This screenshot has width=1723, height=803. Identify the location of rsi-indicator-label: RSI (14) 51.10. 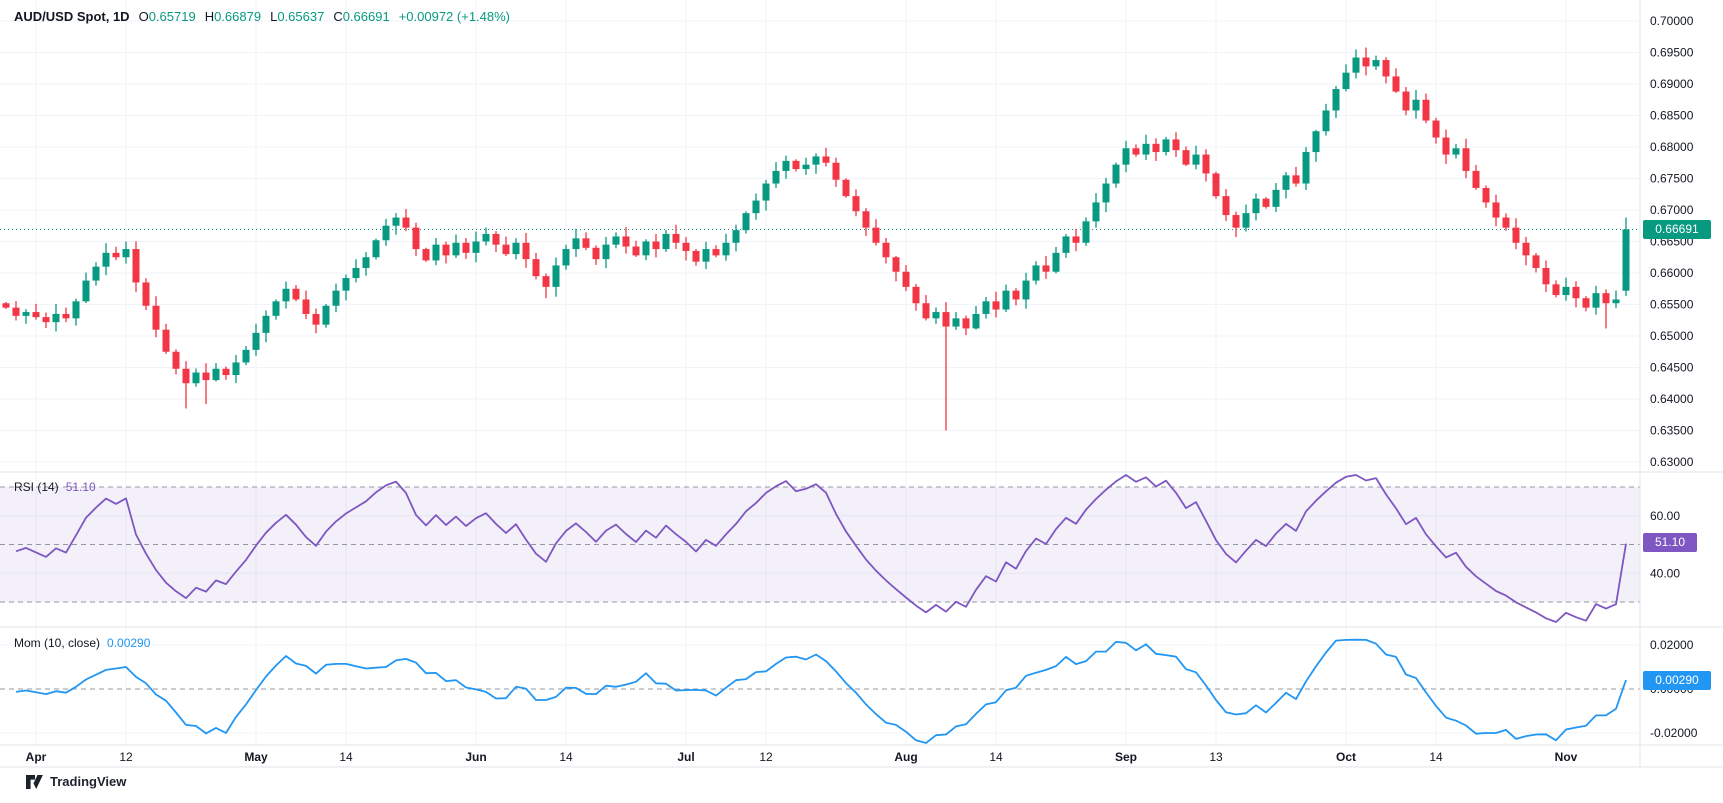
(55, 487).